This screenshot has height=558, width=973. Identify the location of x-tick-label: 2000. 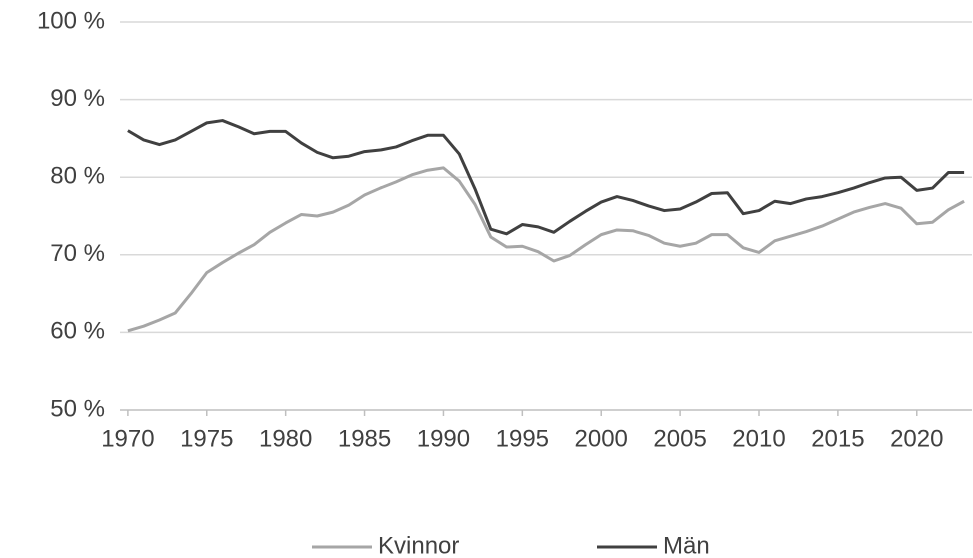
(601, 438).